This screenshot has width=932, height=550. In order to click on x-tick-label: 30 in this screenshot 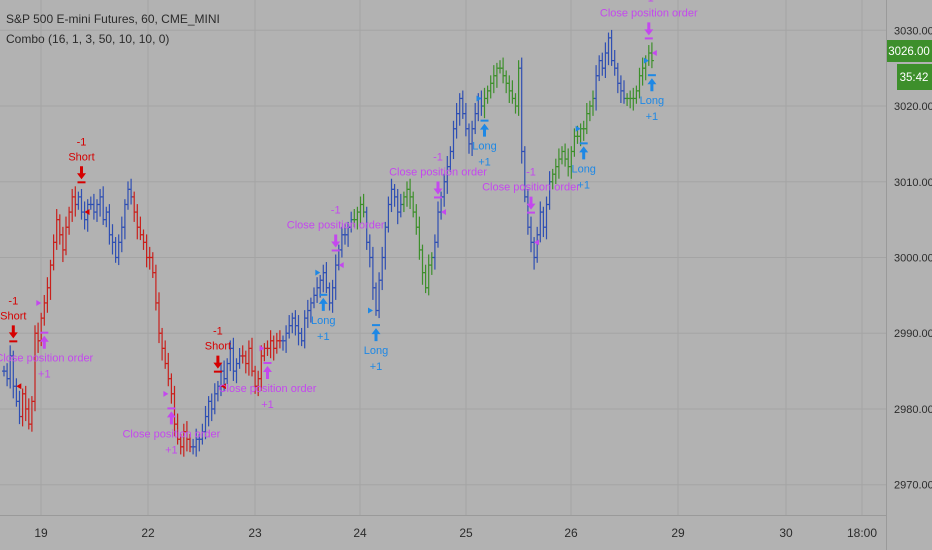, I will do `click(786, 533)`.